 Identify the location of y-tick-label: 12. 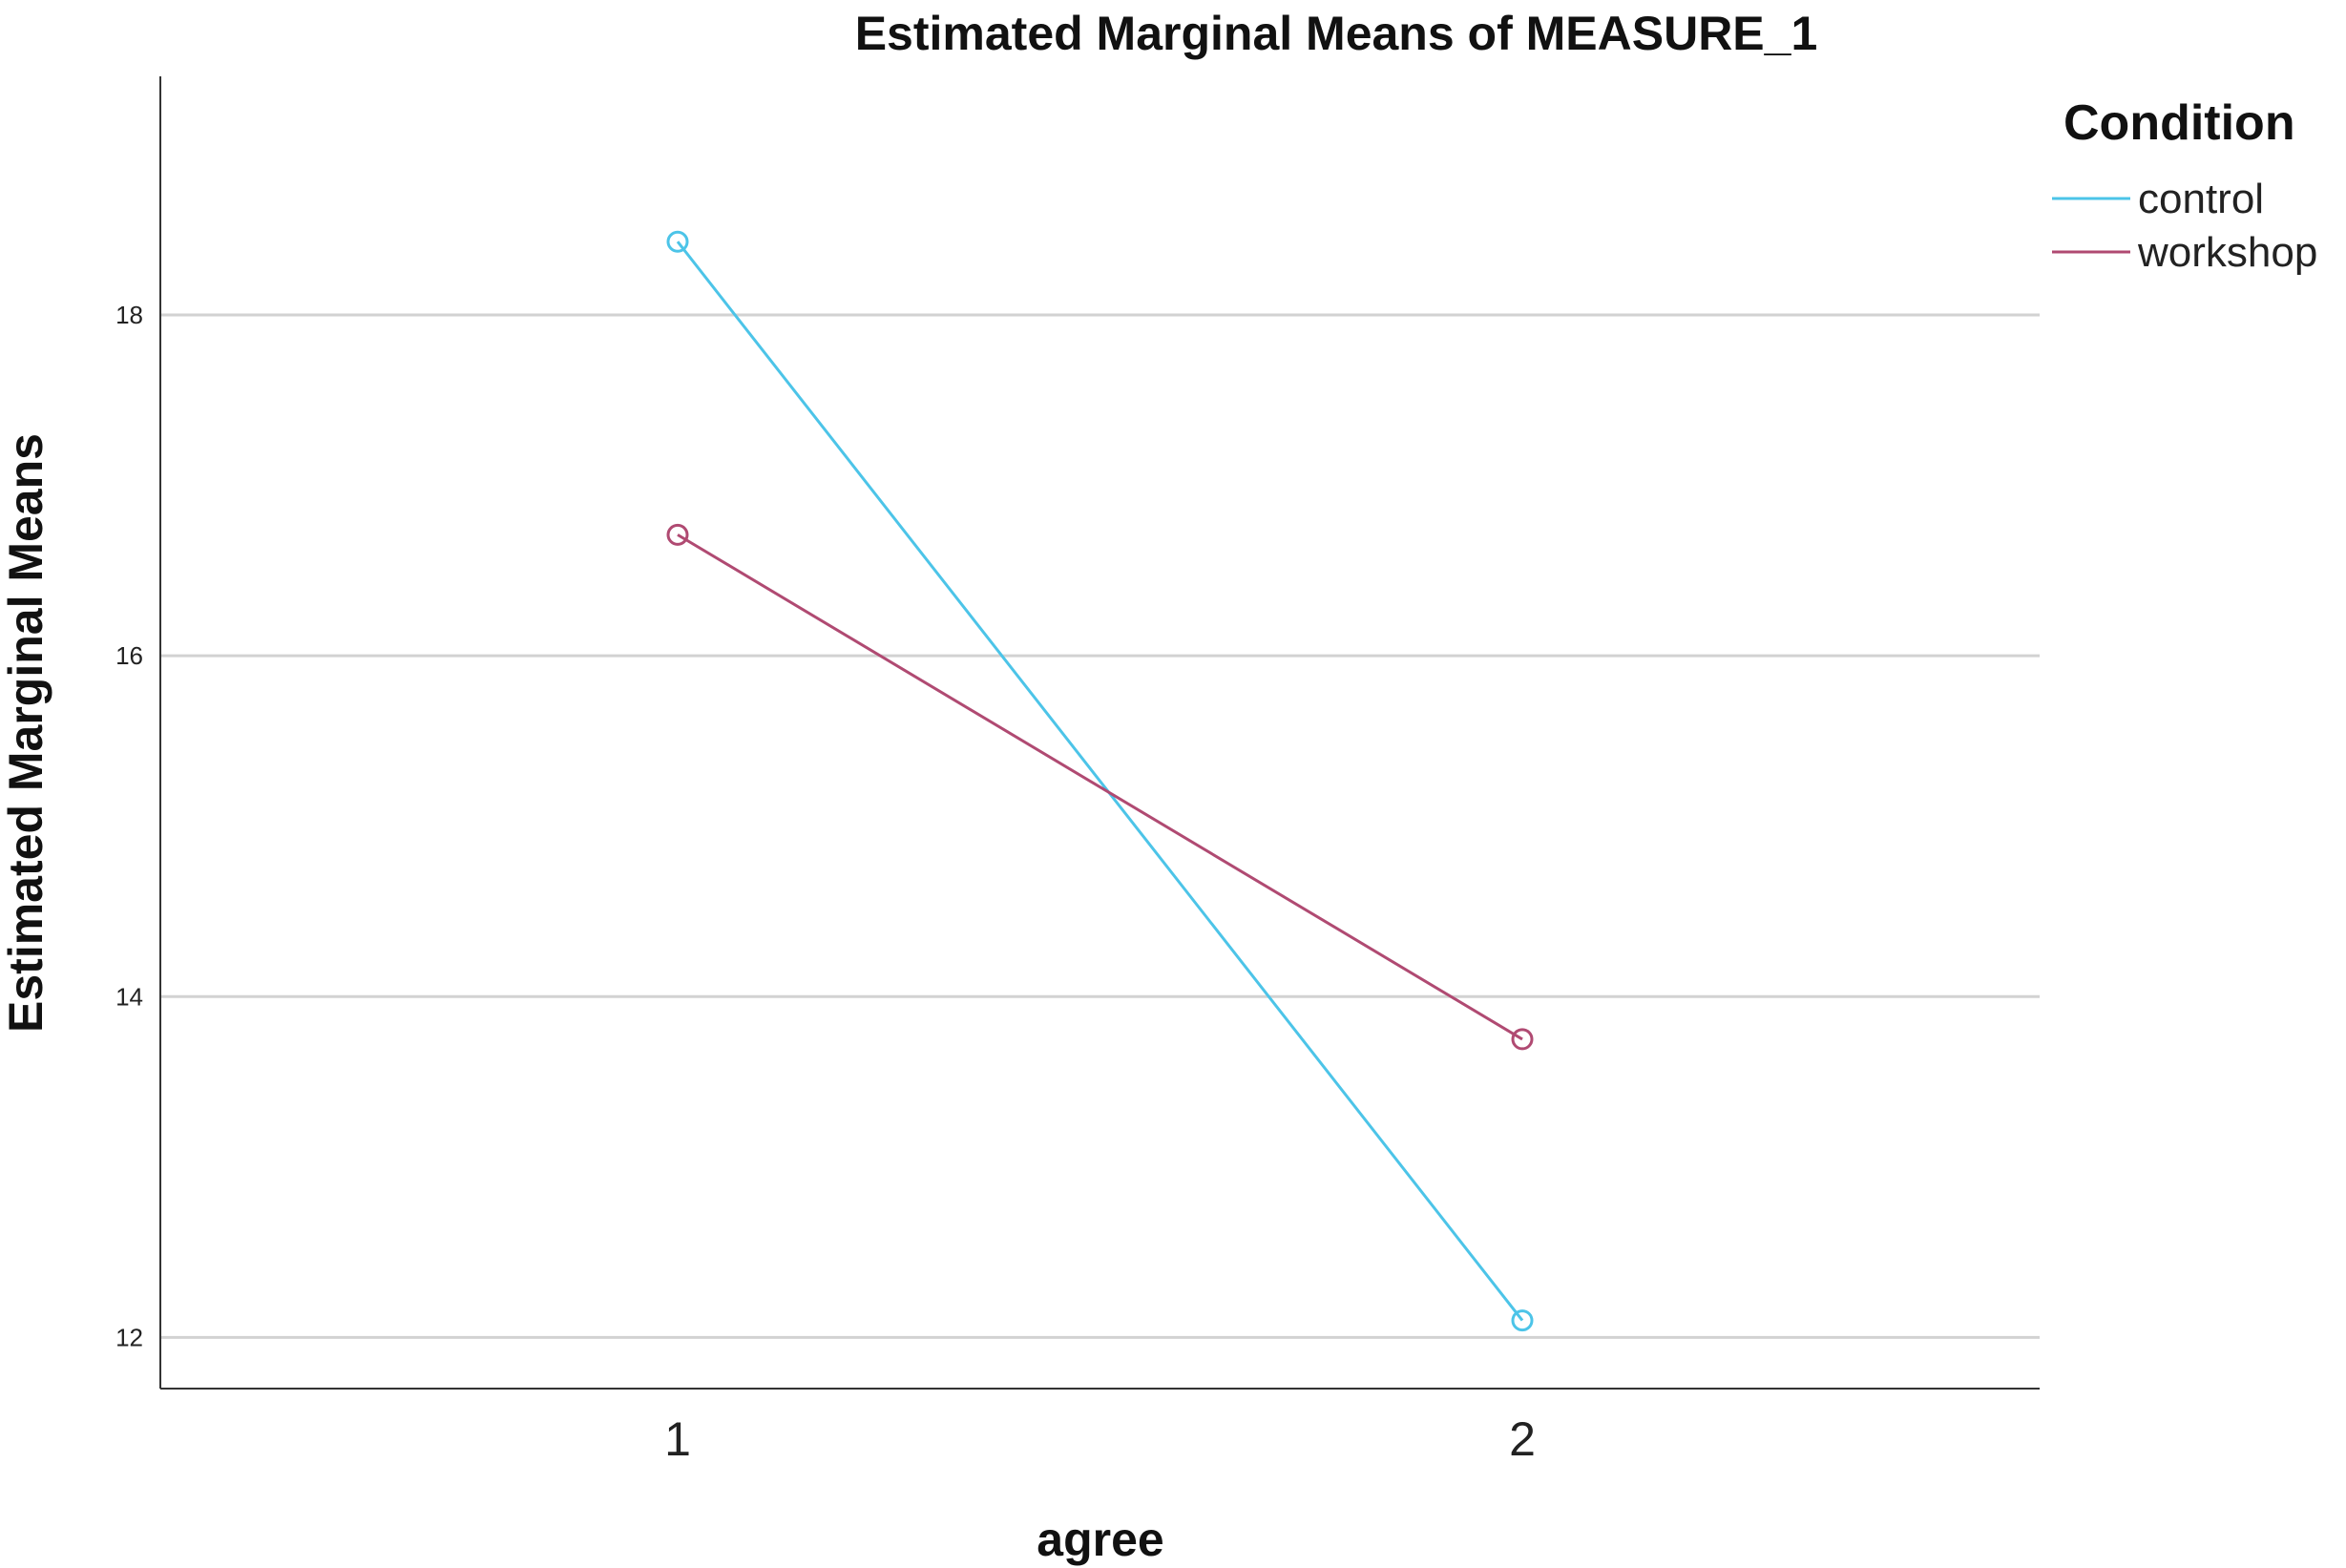
(129, 1337).